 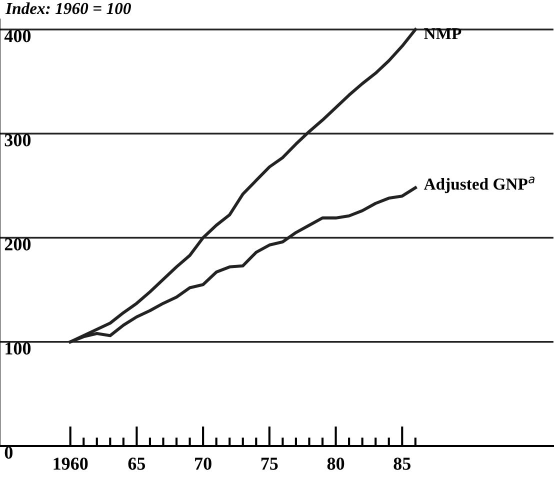 What do you see at coordinates (402, 464) in the screenshot?
I see `x-tick-label: 85` at bounding box center [402, 464].